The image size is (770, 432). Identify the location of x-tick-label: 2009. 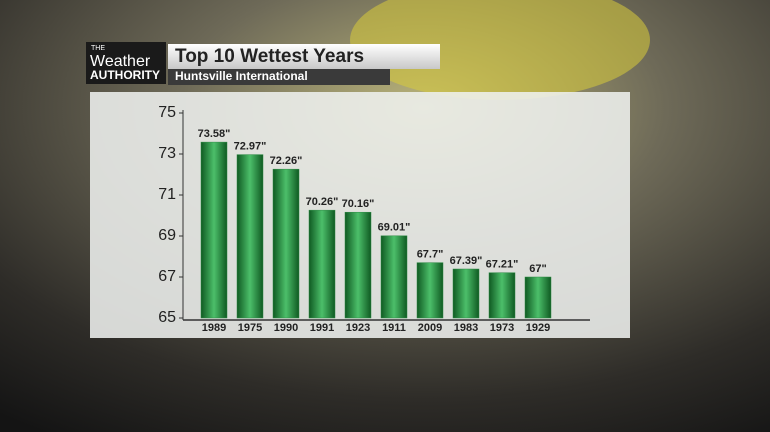
(430, 328).